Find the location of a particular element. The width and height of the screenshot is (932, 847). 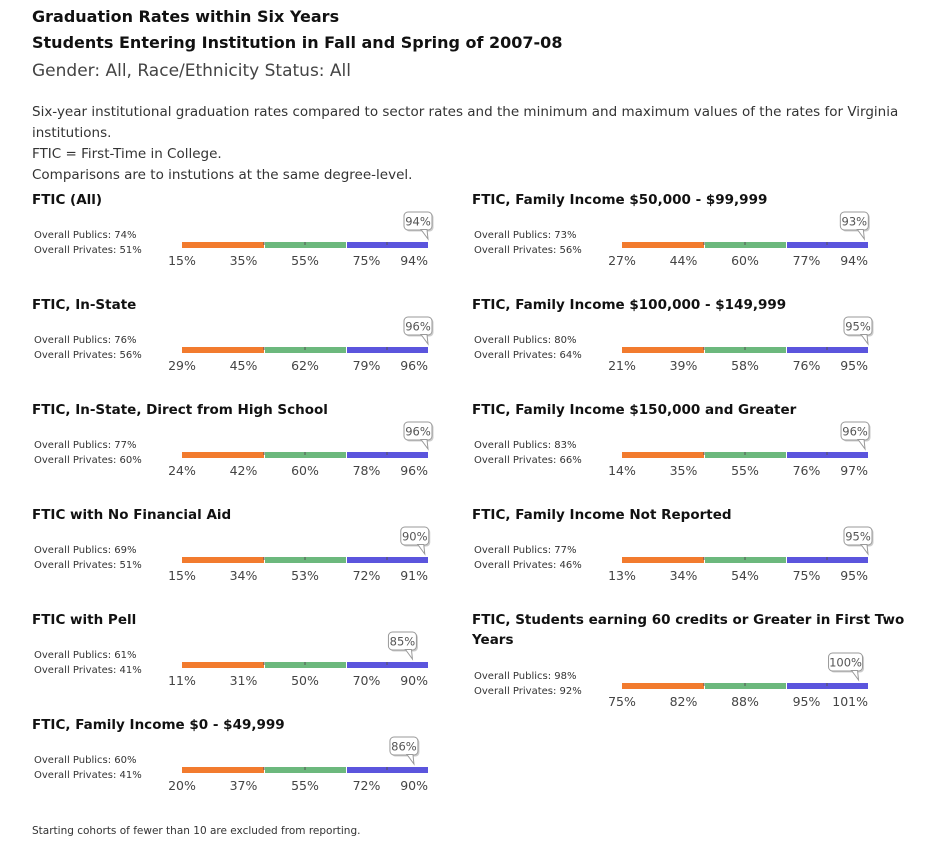

value-callout: 95% is located at coordinates (858, 331).